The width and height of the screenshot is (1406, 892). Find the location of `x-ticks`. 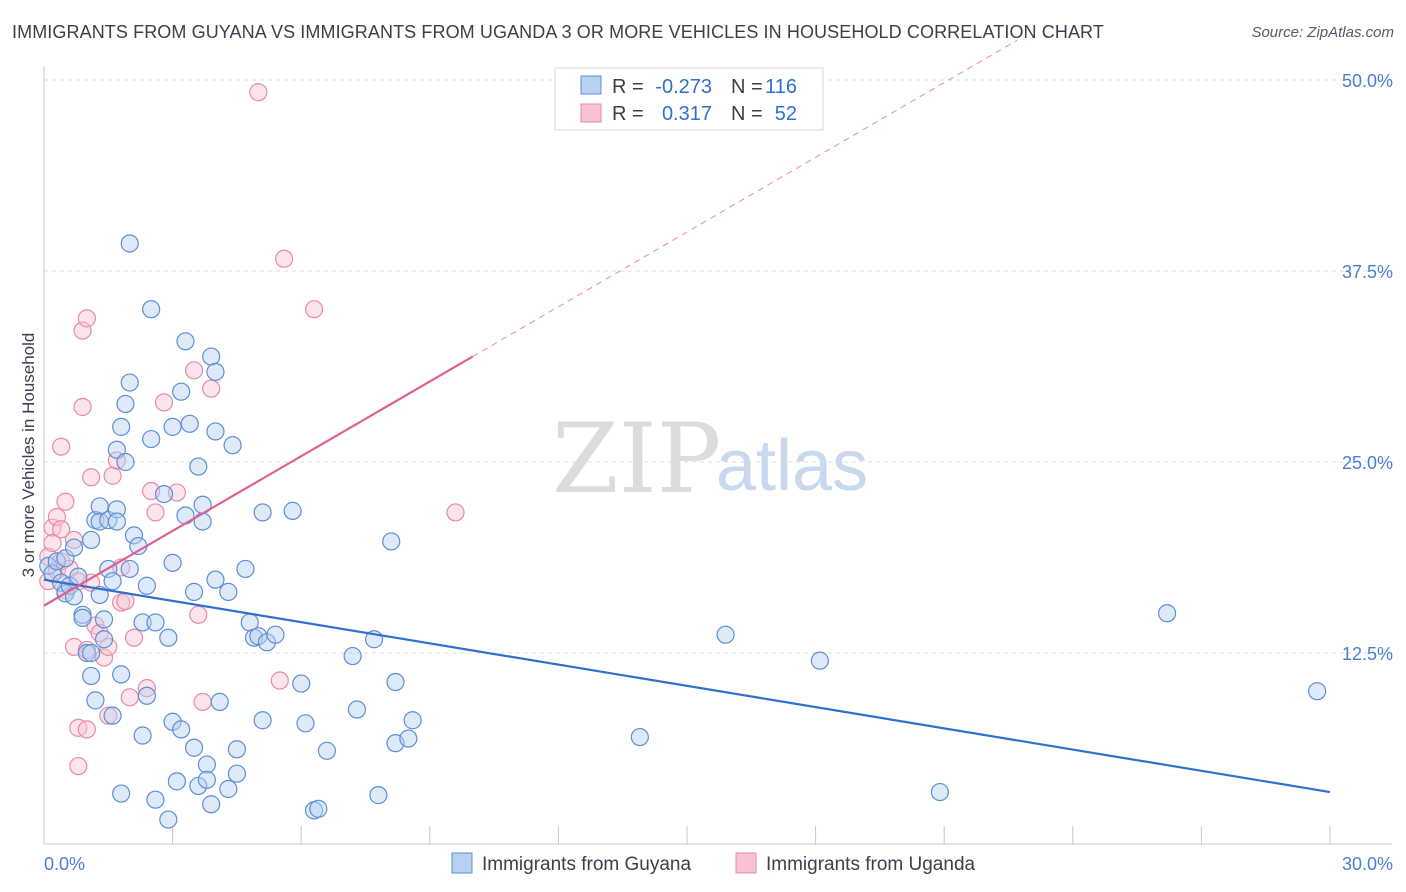

x-ticks is located at coordinates (751, 835).